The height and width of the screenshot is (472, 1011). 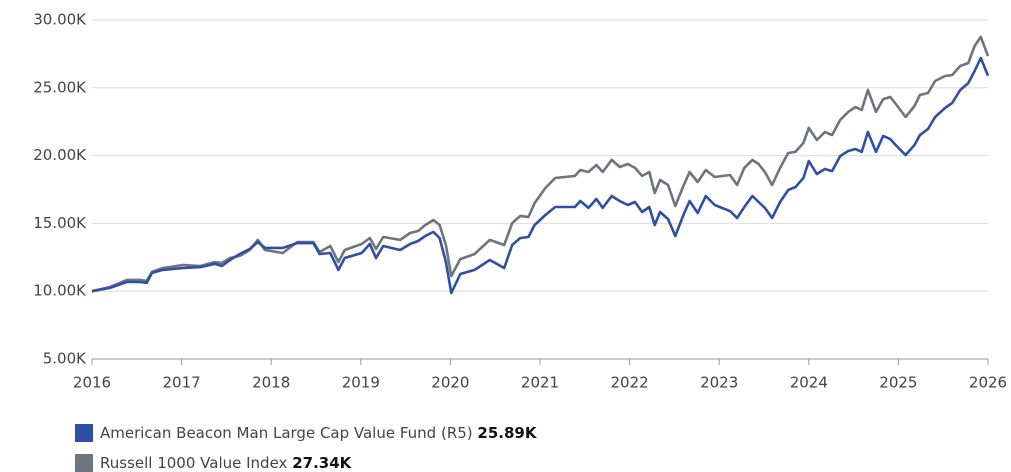 I want to click on x-tick-label: 2017, so click(x=182, y=383).